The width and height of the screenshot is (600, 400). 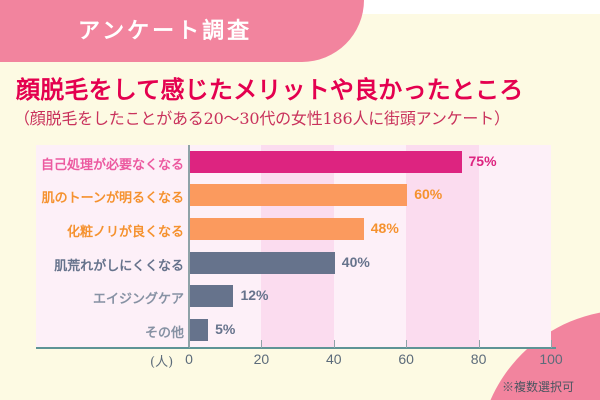 What do you see at coordinates (119, 266) in the screenshot?
I see `bar-category-label: 肌荒れがしにくくなる` at bounding box center [119, 266].